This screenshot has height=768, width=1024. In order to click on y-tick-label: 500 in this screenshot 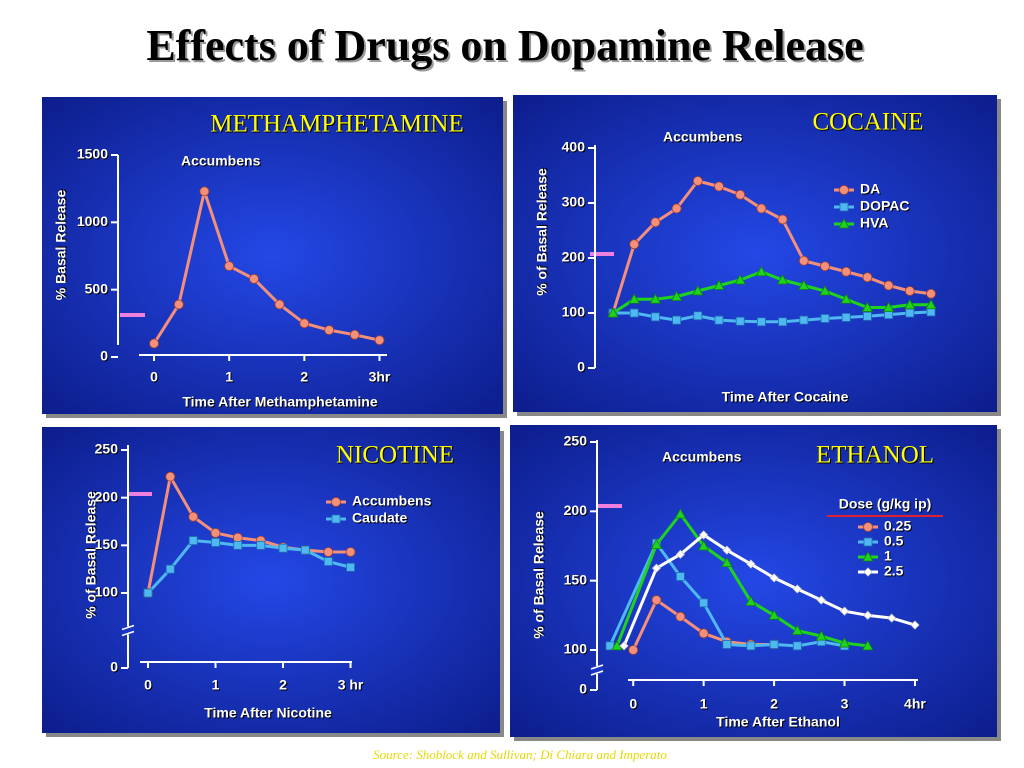, I will do `click(97, 288)`.